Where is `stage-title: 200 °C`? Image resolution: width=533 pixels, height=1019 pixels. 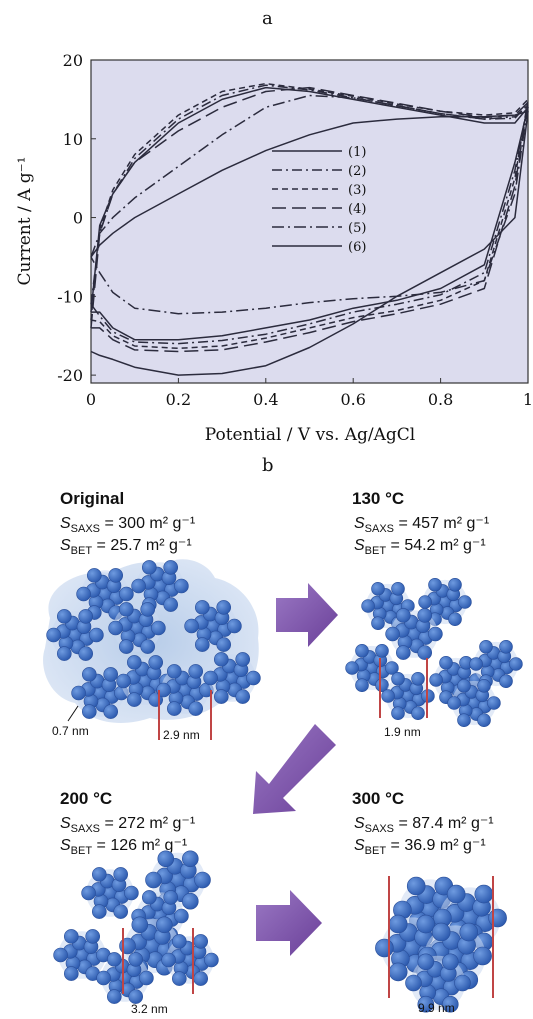
stage-title: 200 °C is located at coordinates (86, 798).